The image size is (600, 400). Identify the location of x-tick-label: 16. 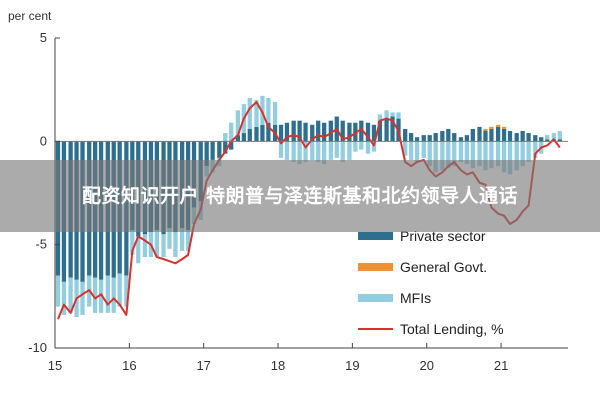
(129, 365).